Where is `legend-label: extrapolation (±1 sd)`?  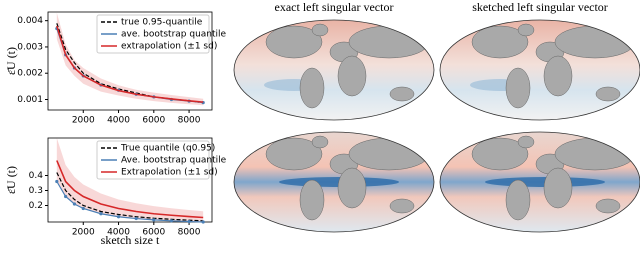
legend-label: extrapolation (±1 sd) is located at coordinates (169, 47).